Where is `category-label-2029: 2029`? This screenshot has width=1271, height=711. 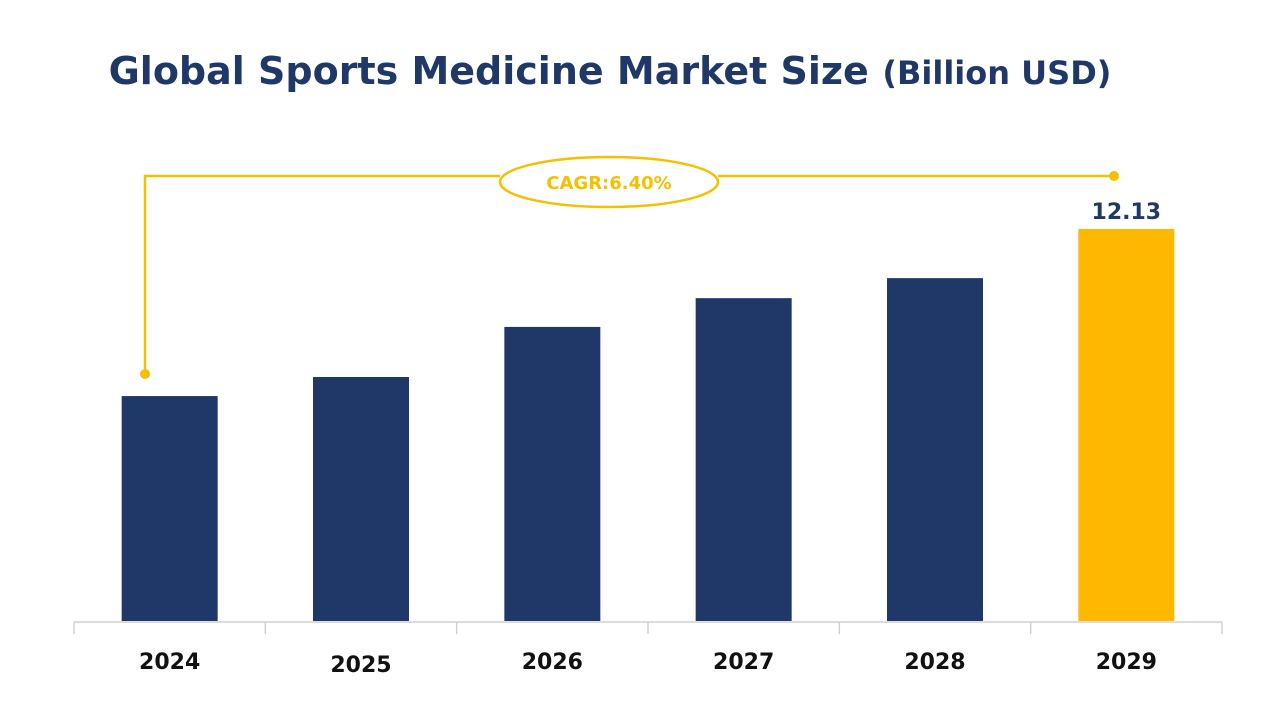
category-label-2029: 2029 is located at coordinates (1126, 662).